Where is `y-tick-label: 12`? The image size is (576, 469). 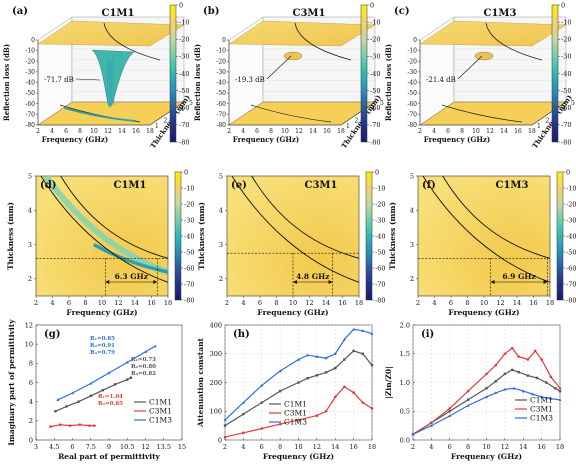
y-tick-label: 12 is located at coordinates (29, 325).